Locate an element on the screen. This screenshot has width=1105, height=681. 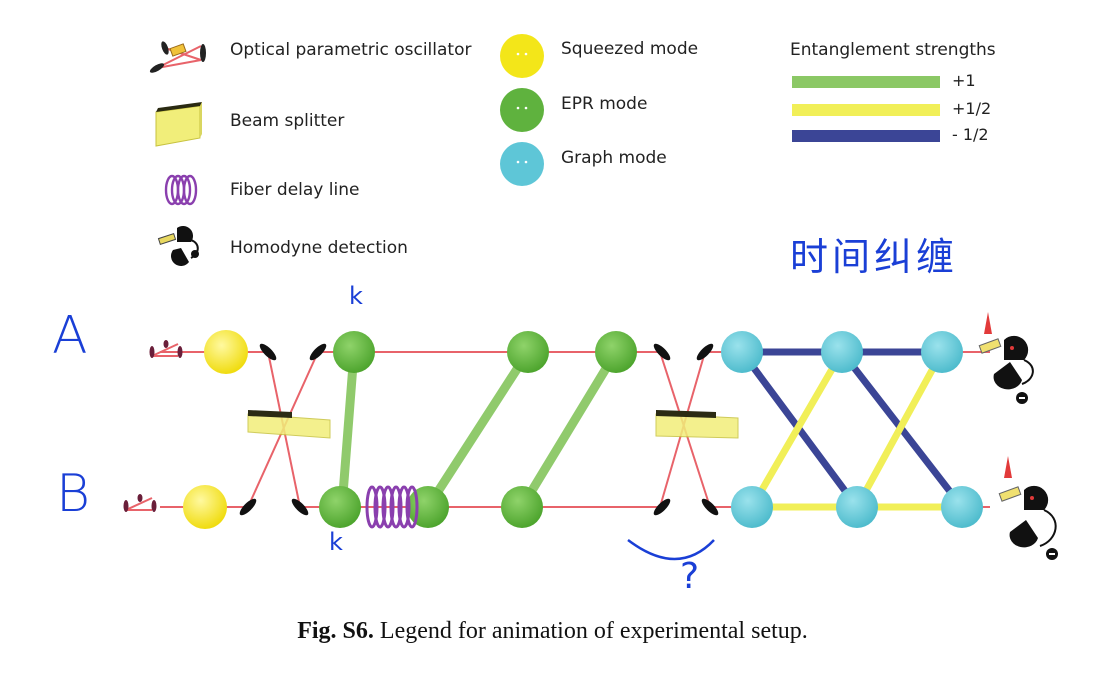
opo-a-icon is located at coordinates (166, 349).